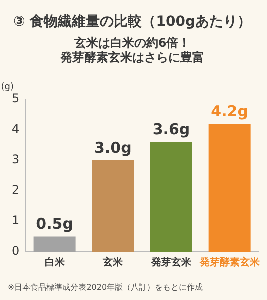 This screenshot has width=267, height=300. What do you see at coordinates (55, 262) in the screenshot?
I see `x-tick-label: 白米` at bounding box center [55, 262].